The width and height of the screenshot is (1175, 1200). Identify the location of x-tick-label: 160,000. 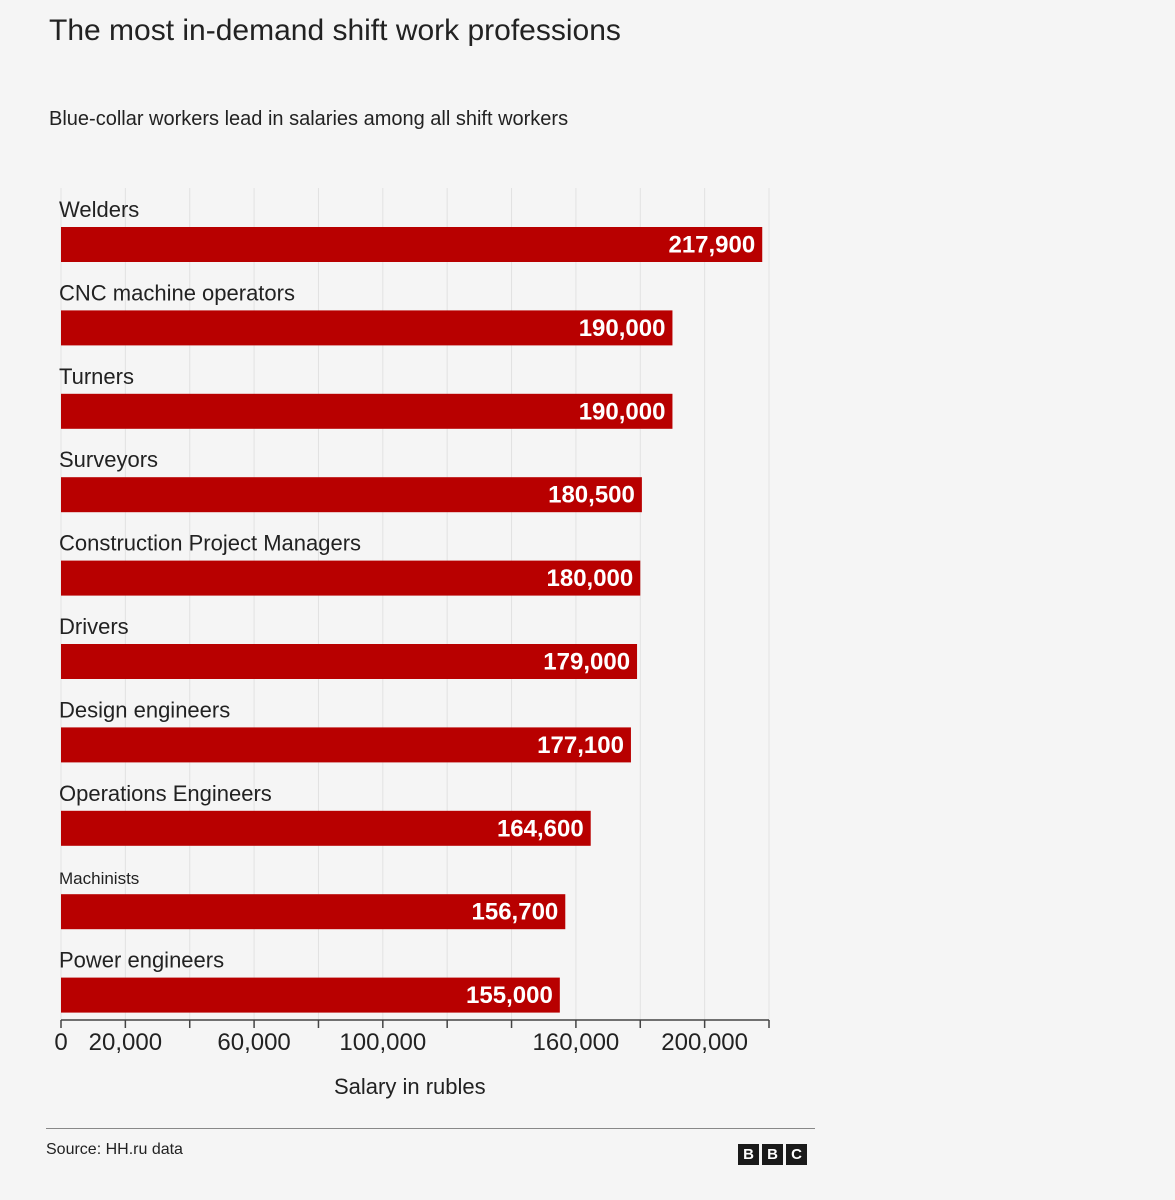
(576, 1042).